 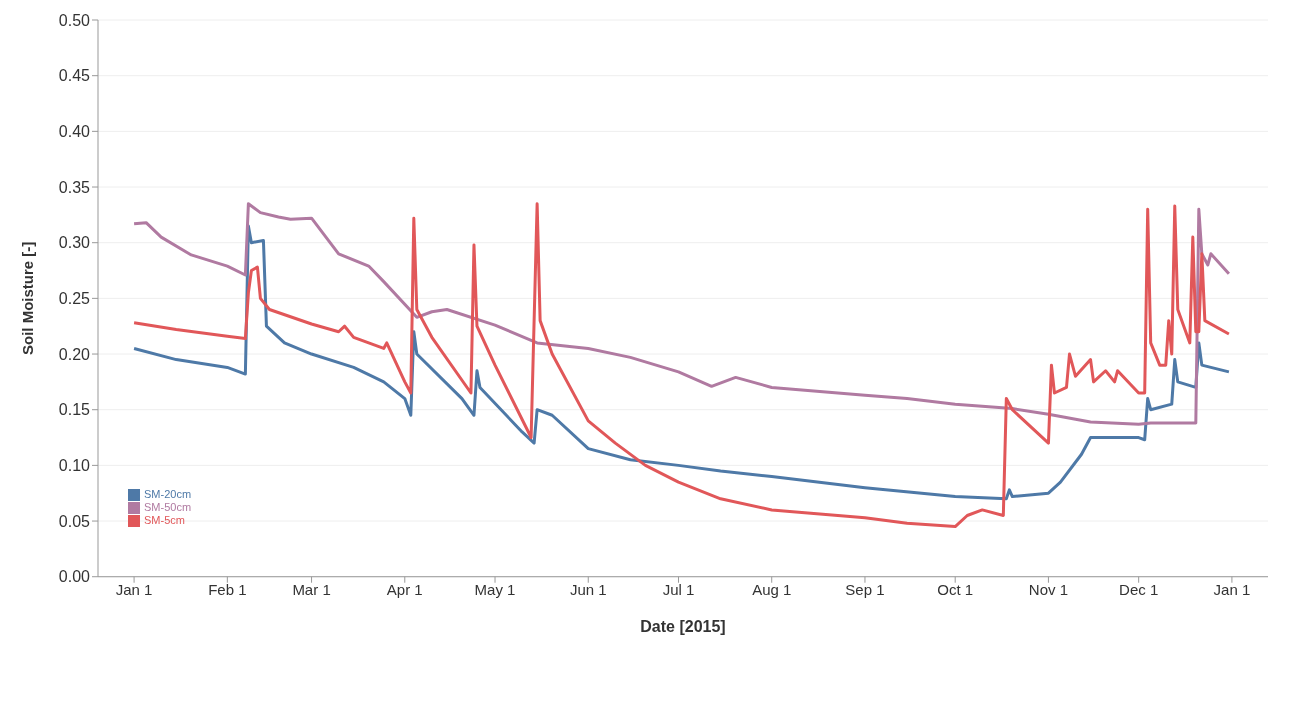 I want to click on x-tick-label: Apr 1, so click(x=404, y=590).